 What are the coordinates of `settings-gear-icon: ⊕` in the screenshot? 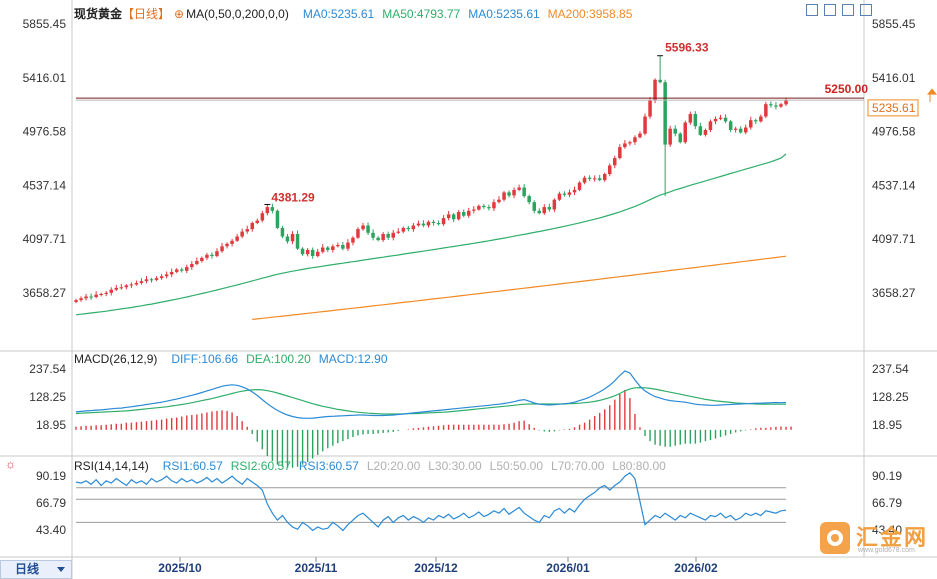 It's located at (179, 14).